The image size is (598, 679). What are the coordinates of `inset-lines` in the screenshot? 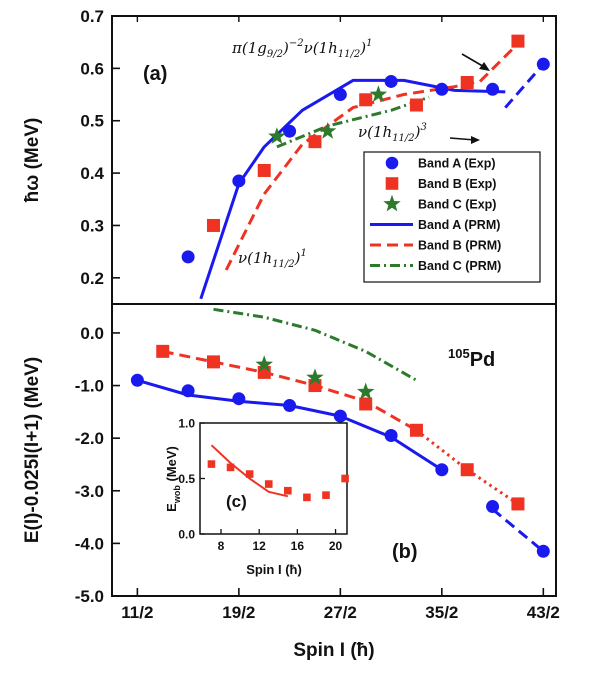 It's located at (249, 471).